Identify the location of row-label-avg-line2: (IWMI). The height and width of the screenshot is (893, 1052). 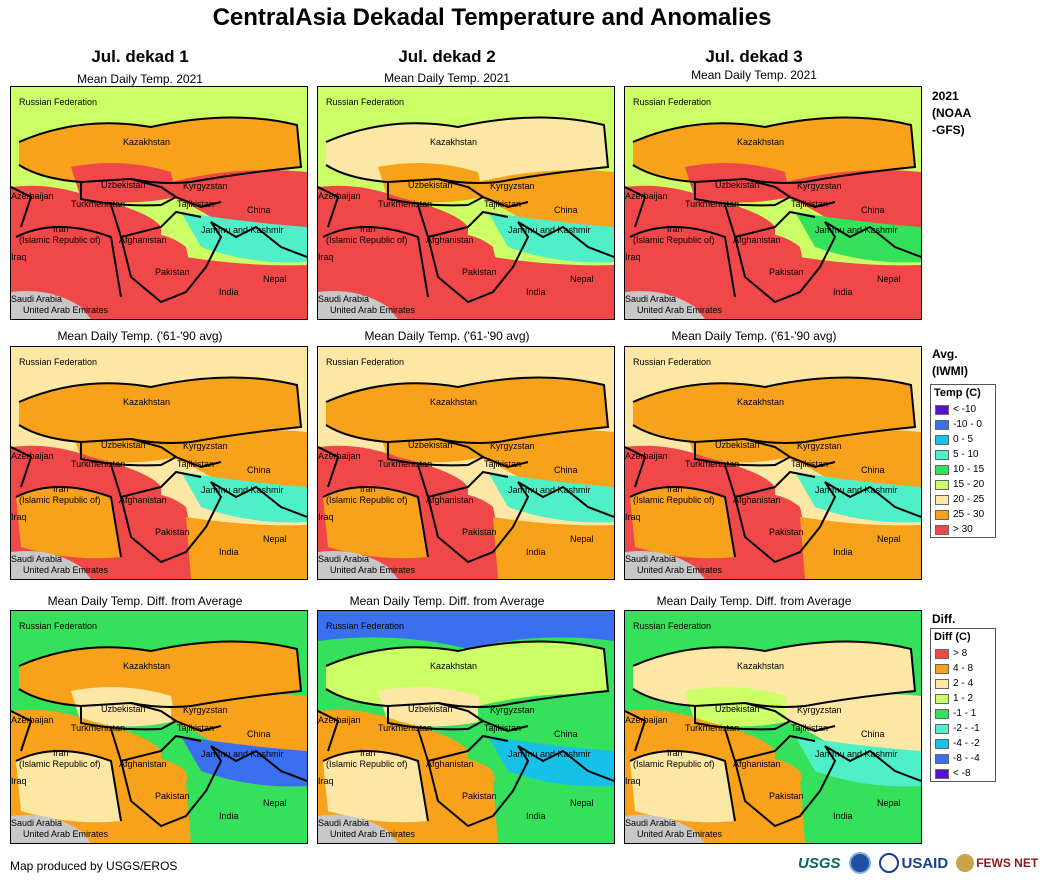
(950, 371).